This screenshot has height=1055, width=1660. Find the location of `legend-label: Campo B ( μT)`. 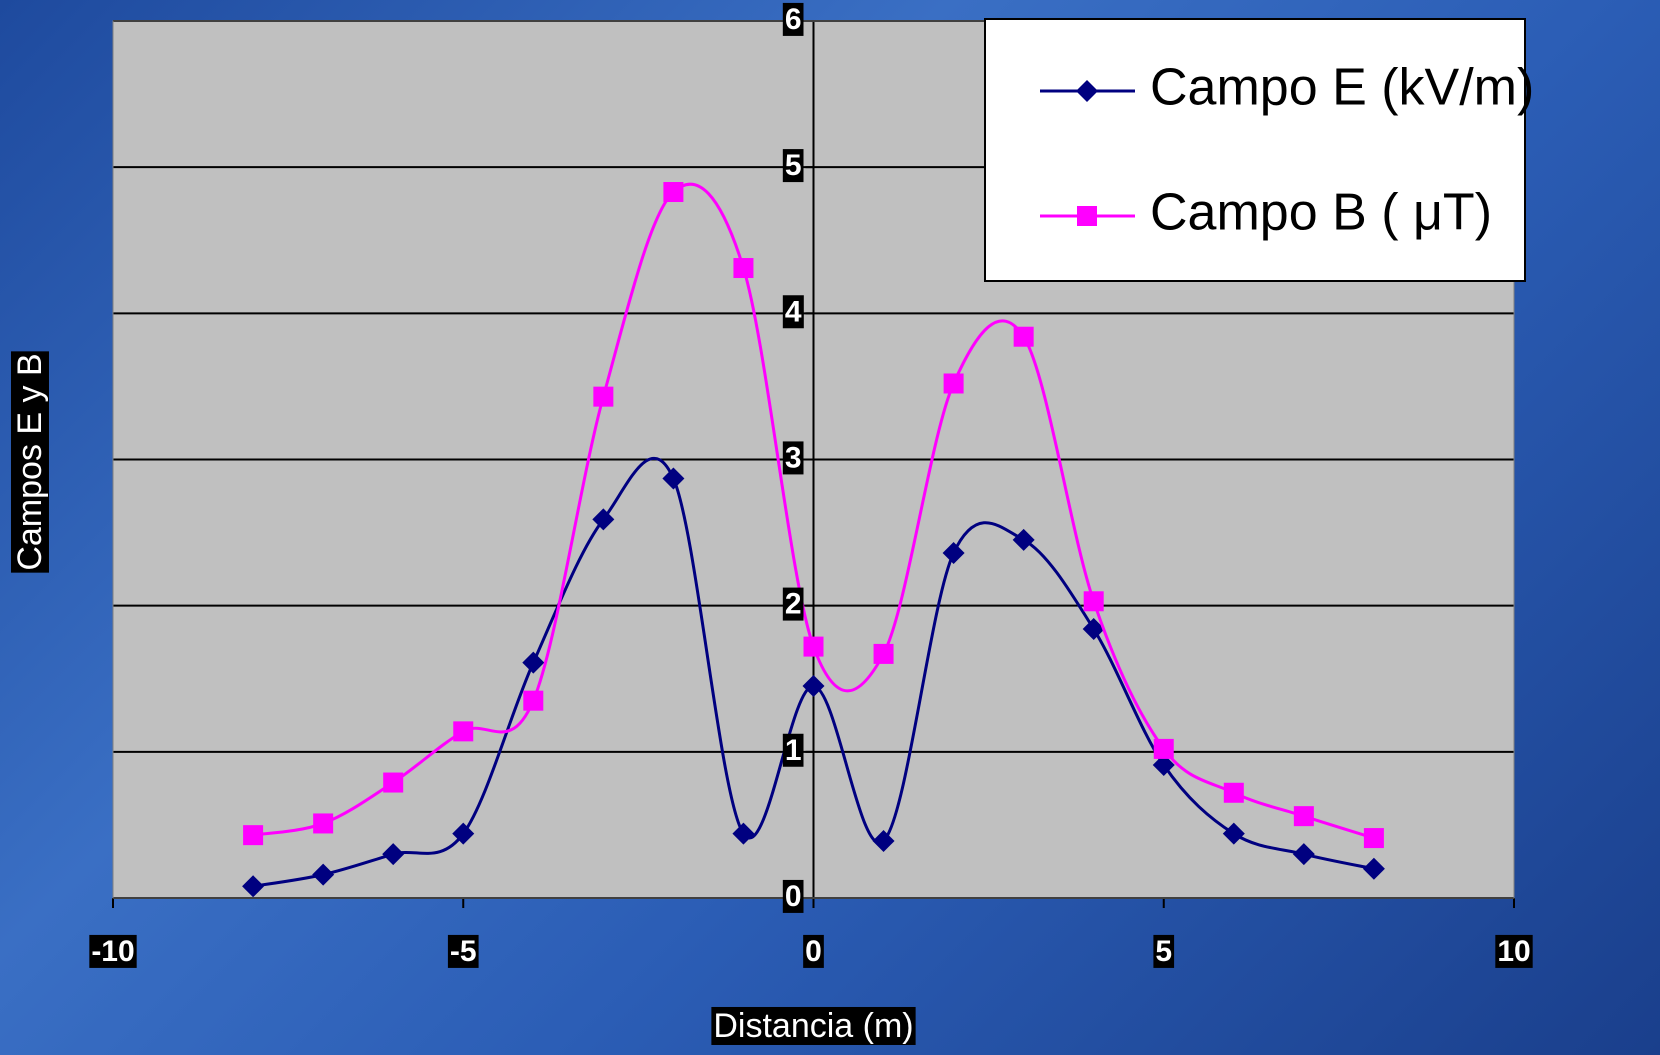

legend-label: Campo B ( μT) is located at coordinates (1321, 213).